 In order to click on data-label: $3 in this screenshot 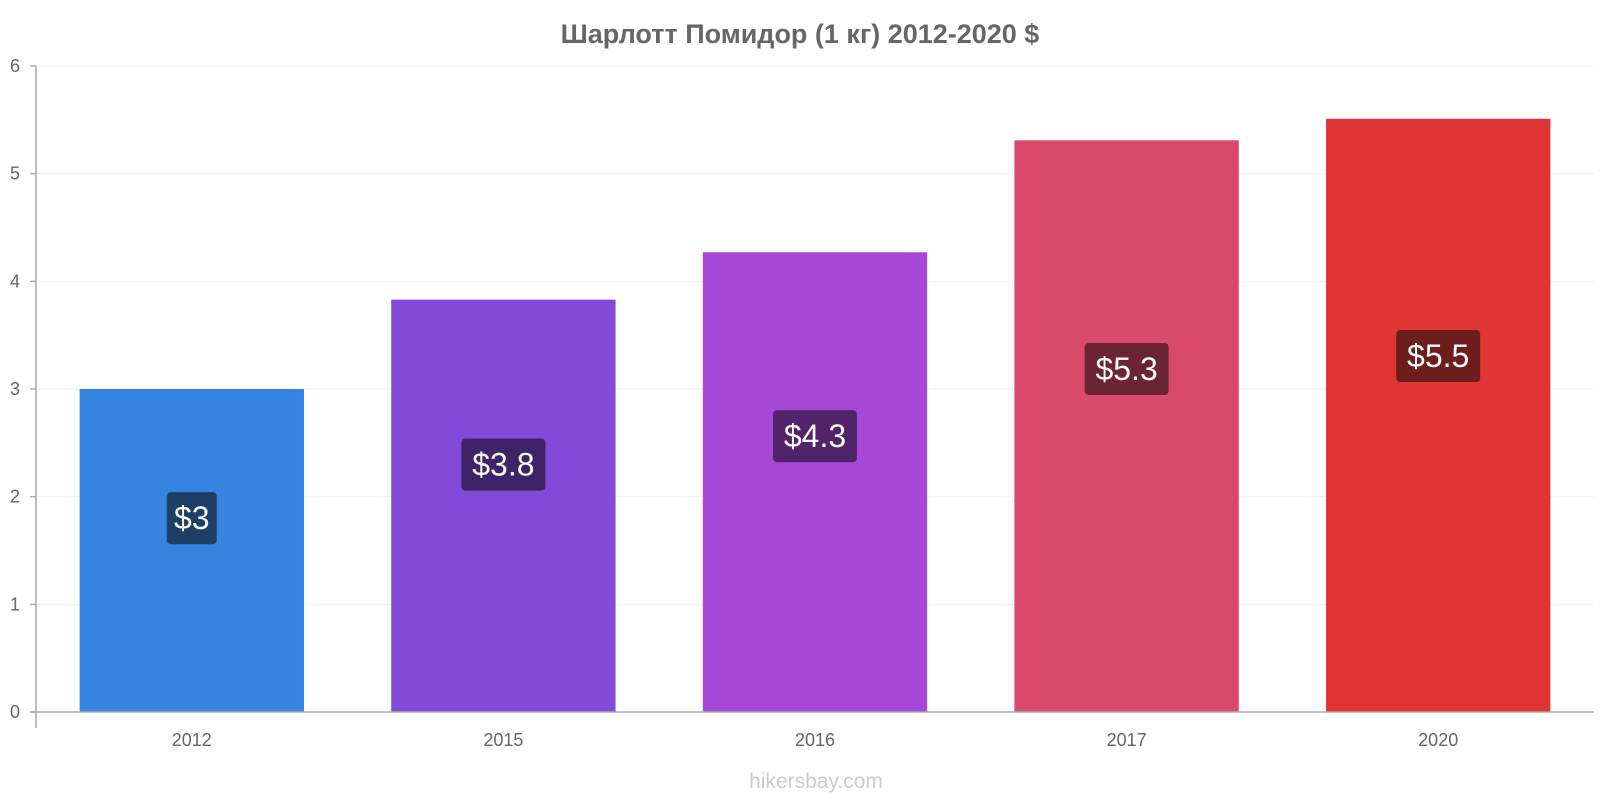, I will do `click(192, 518)`.